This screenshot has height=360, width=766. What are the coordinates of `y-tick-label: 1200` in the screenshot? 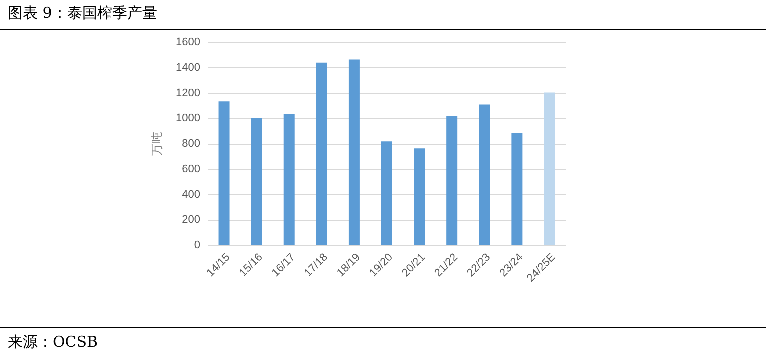 It's located at (188, 93).